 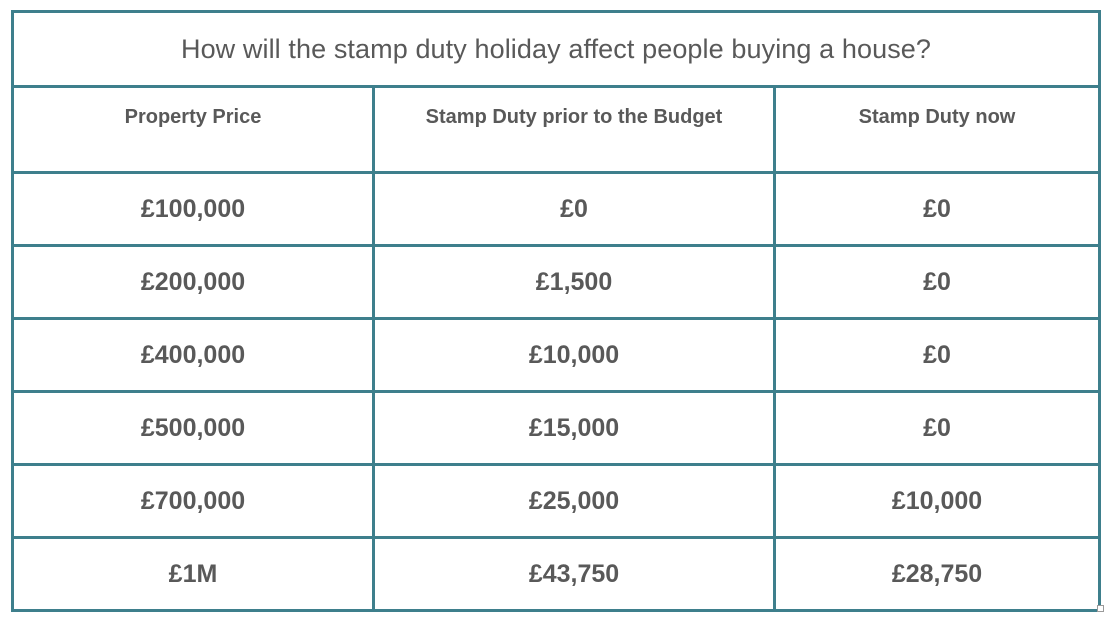 What do you see at coordinates (193, 428) in the screenshot?
I see `property-price-cell: £500,000` at bounding box center [193, 428].